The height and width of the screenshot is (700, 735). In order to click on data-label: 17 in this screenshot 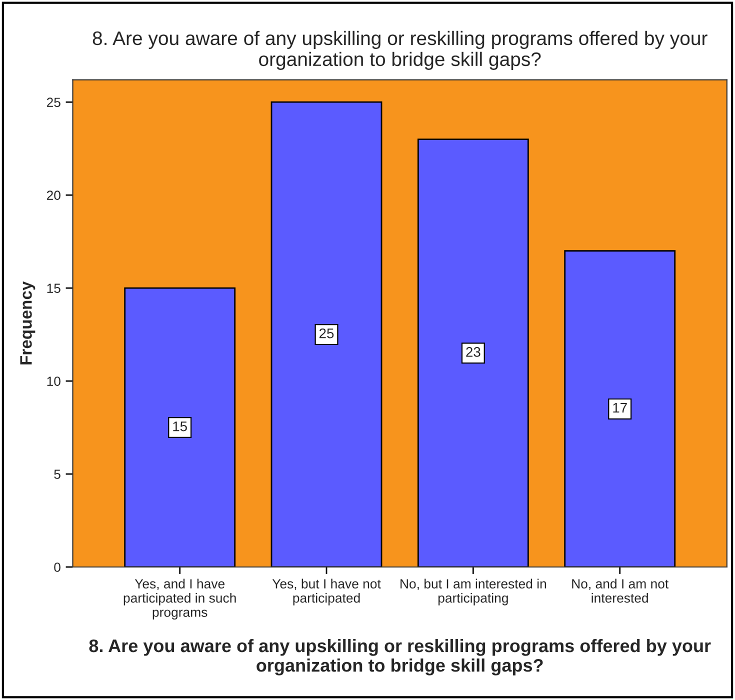, I will do `click(620, 407)`.